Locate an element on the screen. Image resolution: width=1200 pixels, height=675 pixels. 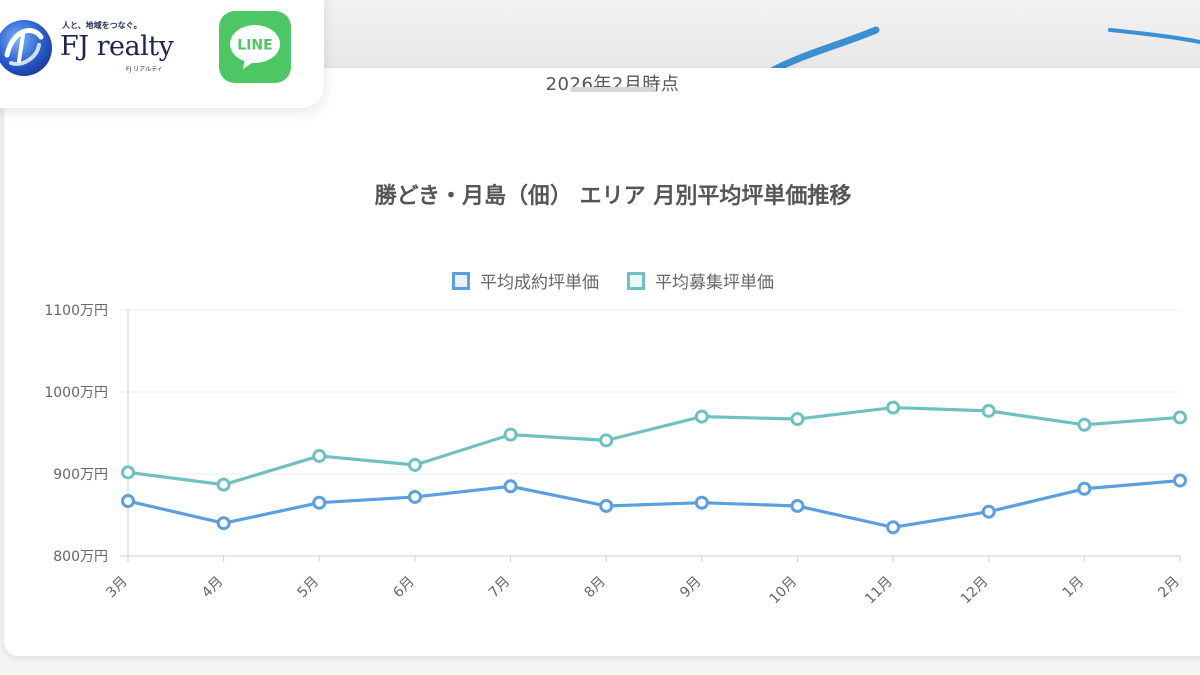
y-tick-label: 1000万円 is located at coordinates (76, 393).